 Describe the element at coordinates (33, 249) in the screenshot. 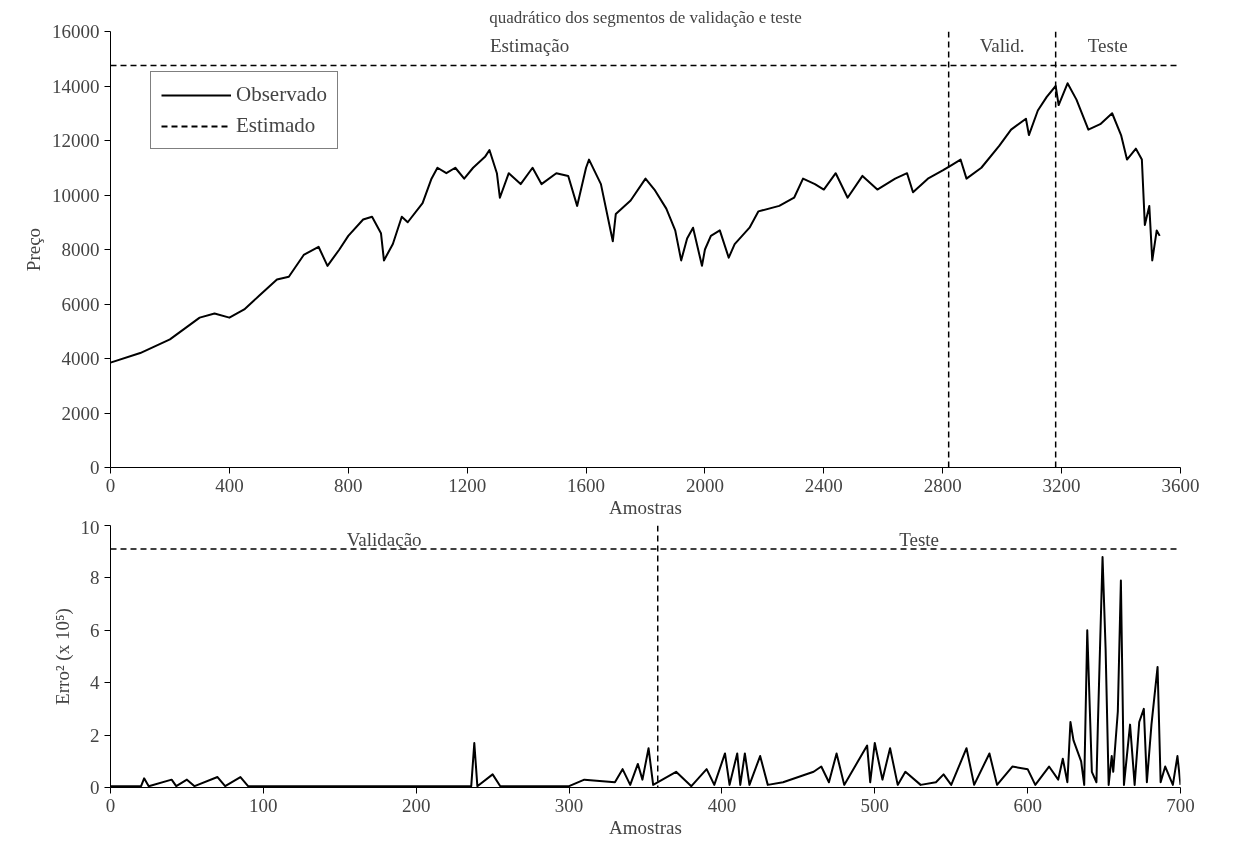

I see `y-axis-title: Preço` at that location.